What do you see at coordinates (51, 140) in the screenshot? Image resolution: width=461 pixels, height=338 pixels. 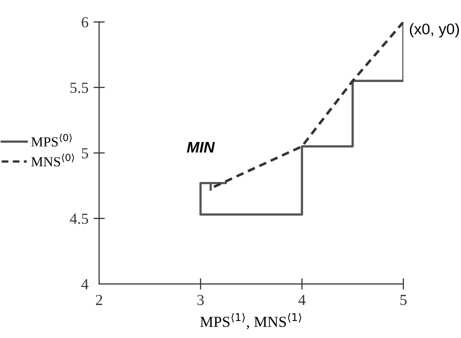 I see `legend-label: MPS$^{⟨0⟩}$` at bounding box center [51, 140].